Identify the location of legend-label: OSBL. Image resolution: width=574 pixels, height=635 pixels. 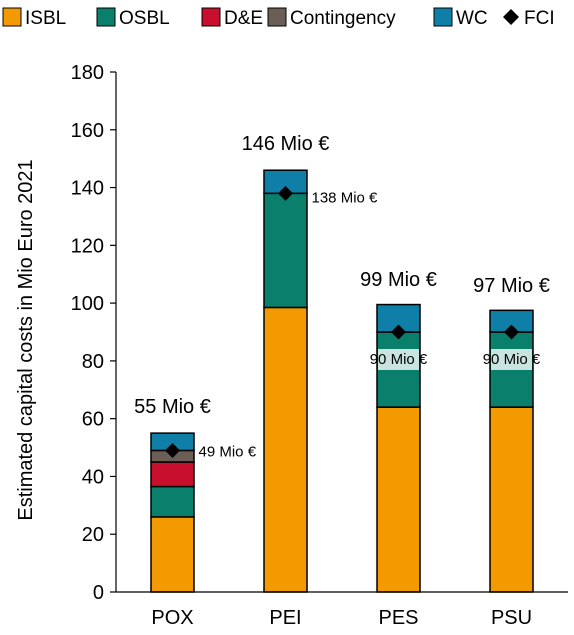
(144, 18).